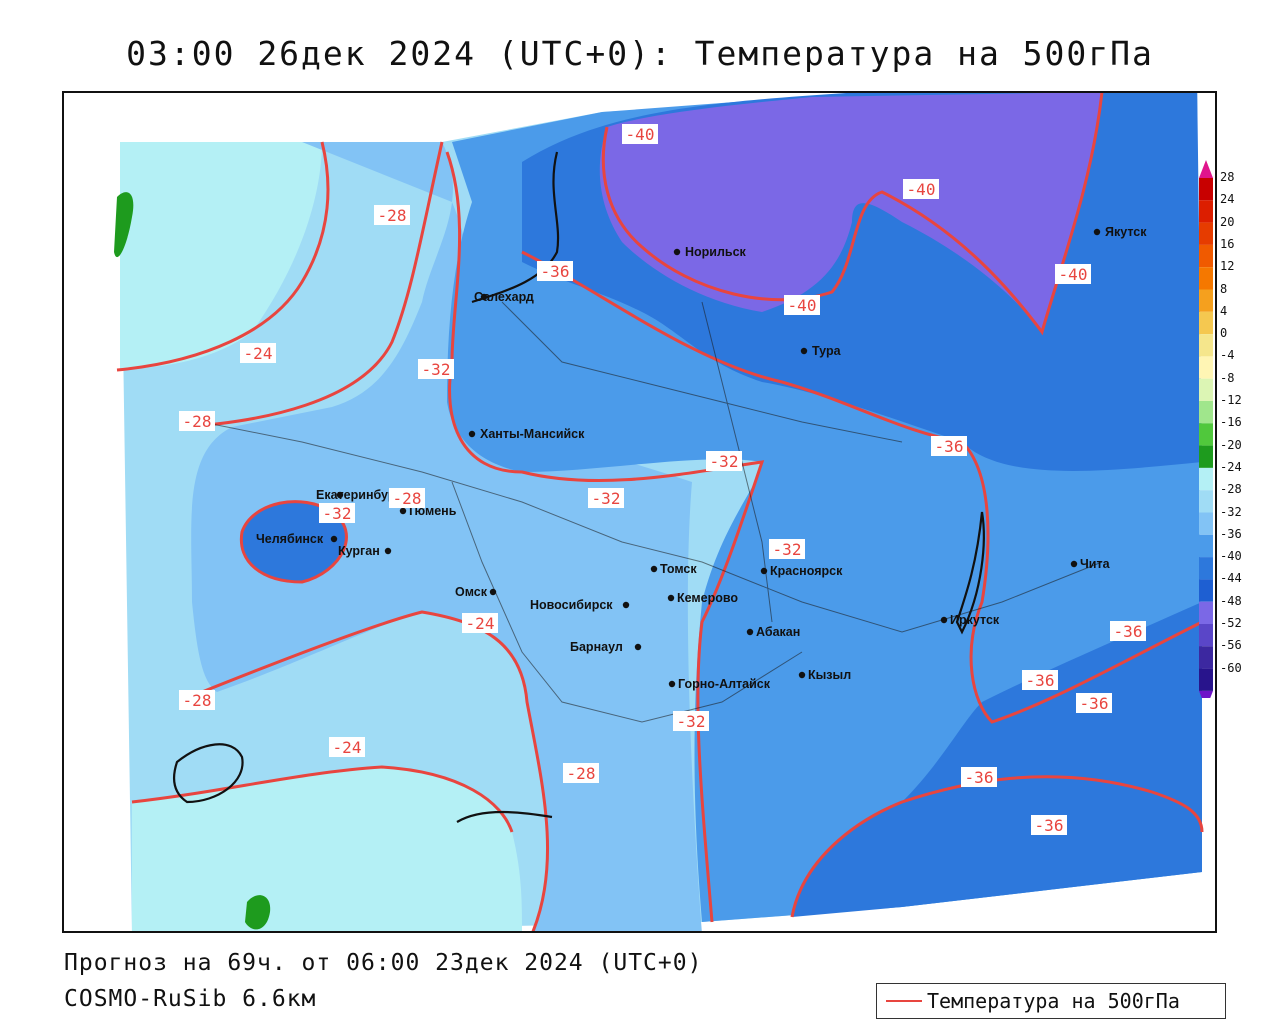  I want to click on city-label: Курган, so click(359, 551).